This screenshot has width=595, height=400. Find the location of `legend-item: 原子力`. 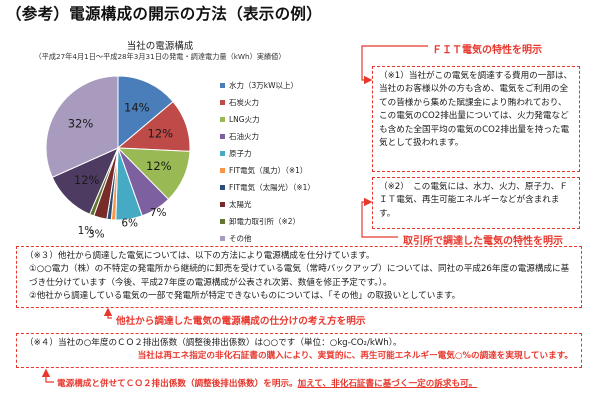

legend-item: 原子力 is located at coordinates (267, 153).